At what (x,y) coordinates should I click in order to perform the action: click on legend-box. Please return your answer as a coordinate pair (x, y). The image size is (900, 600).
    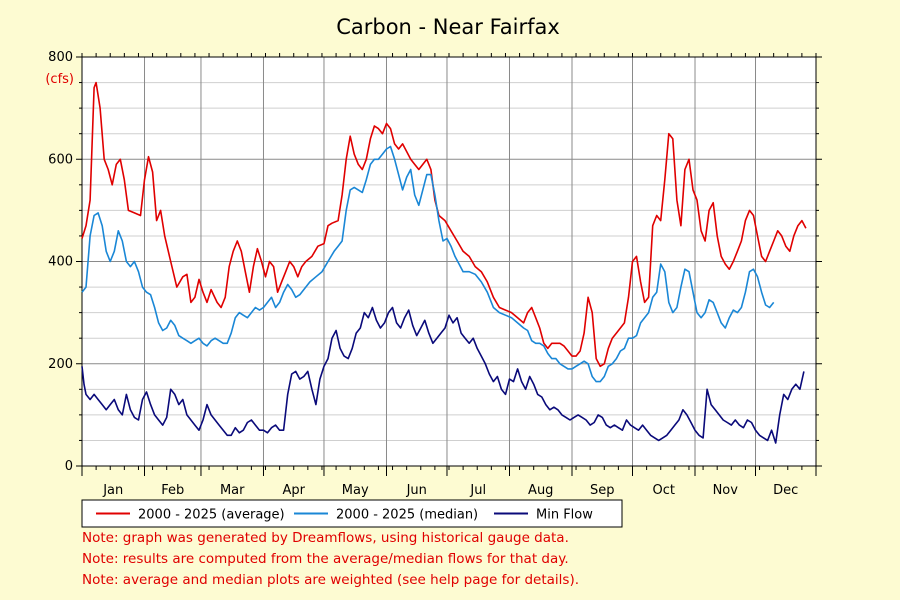
    Looking at the image, I should click on (352, 513).